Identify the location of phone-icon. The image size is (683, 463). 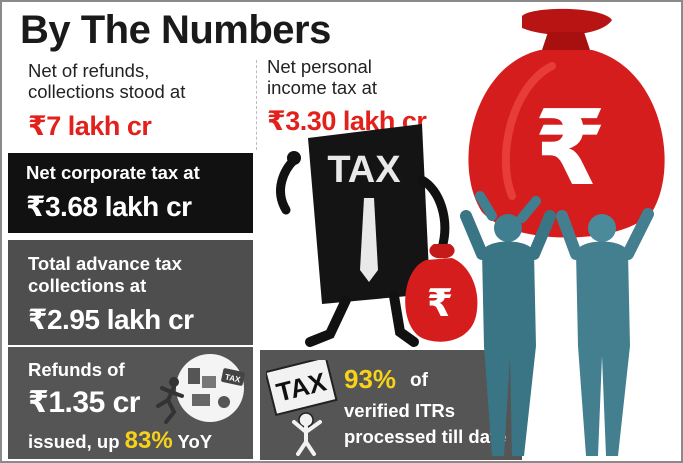
(209, 382).